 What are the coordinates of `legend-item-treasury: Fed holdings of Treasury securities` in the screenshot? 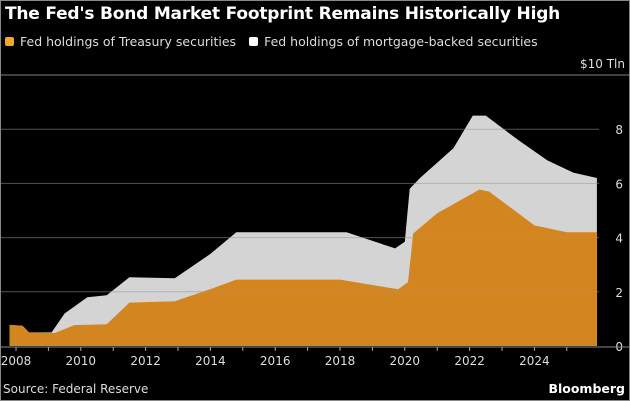 It's located at (120, 41).